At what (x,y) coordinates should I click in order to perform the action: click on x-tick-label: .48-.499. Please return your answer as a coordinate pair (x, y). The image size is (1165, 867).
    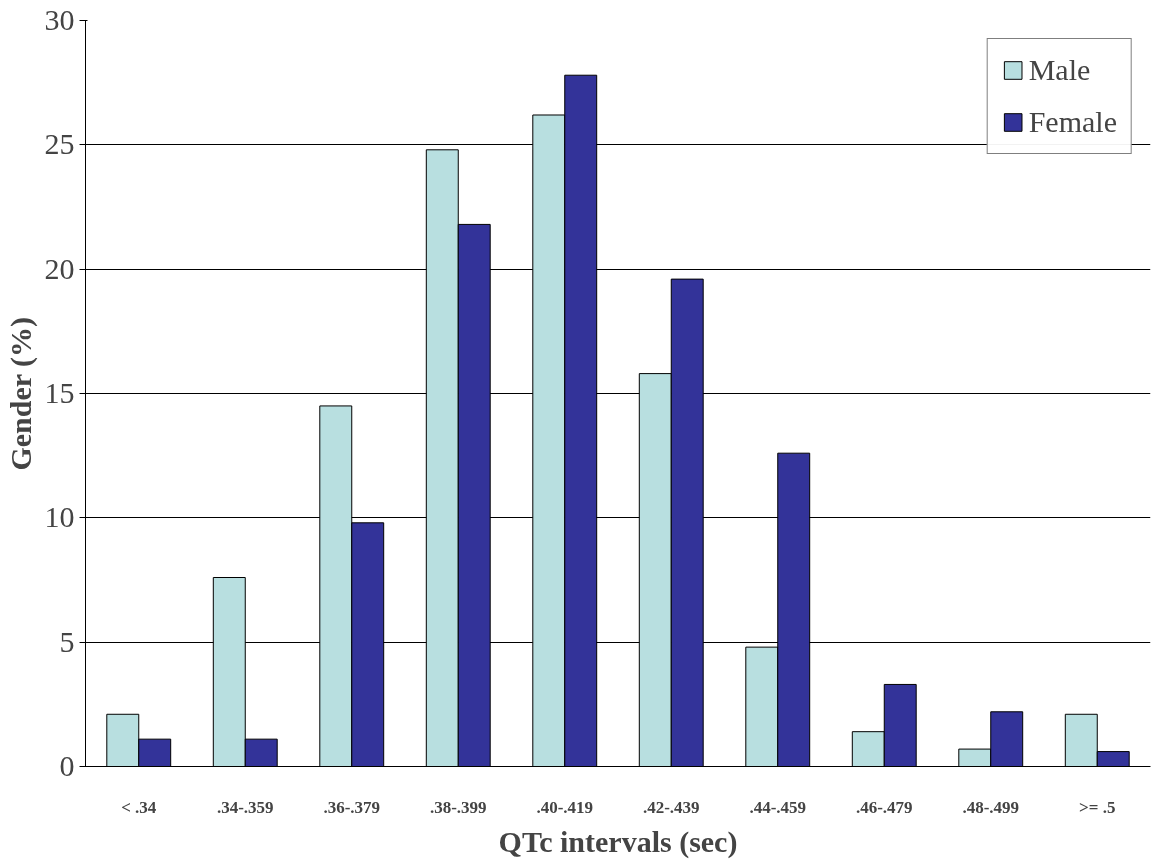
    Looking at the image, I should click on (991, 807).